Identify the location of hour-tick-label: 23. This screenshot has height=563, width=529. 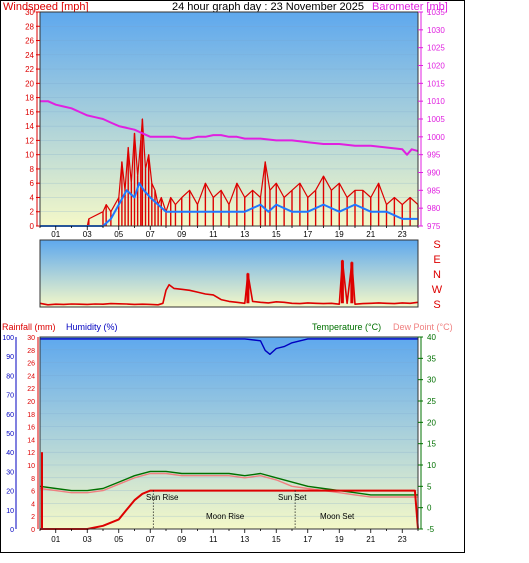
(402, 234).